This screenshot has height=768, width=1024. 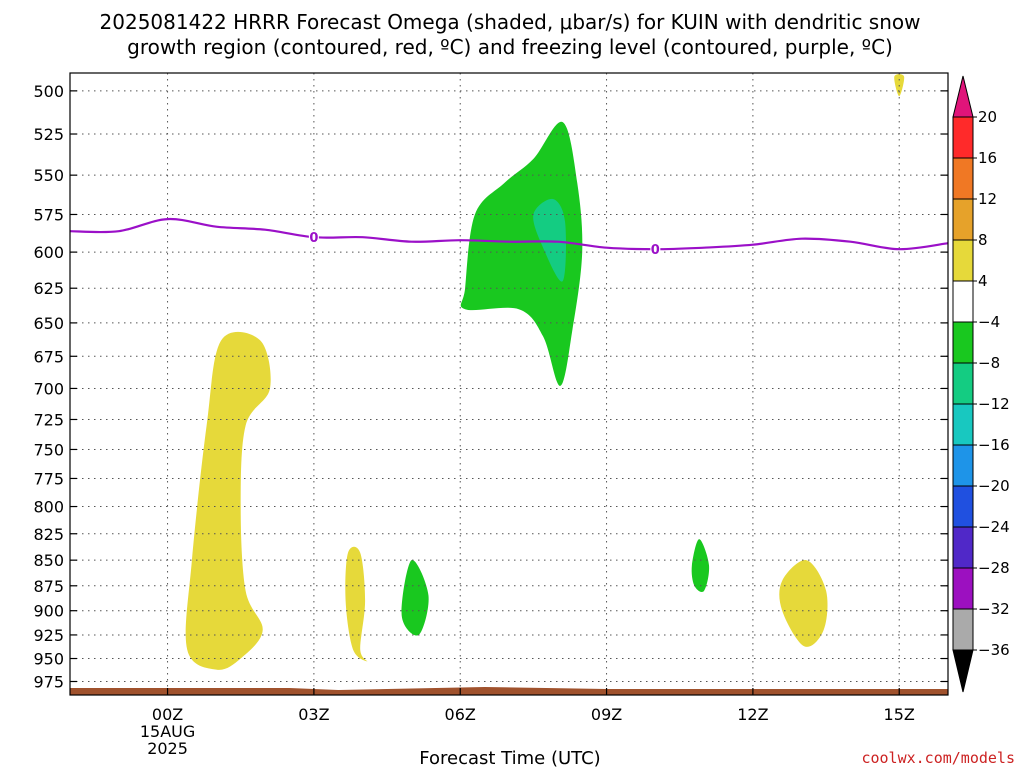 I want to click on colorbar-label-4: 4, so click(x=983, y=281).